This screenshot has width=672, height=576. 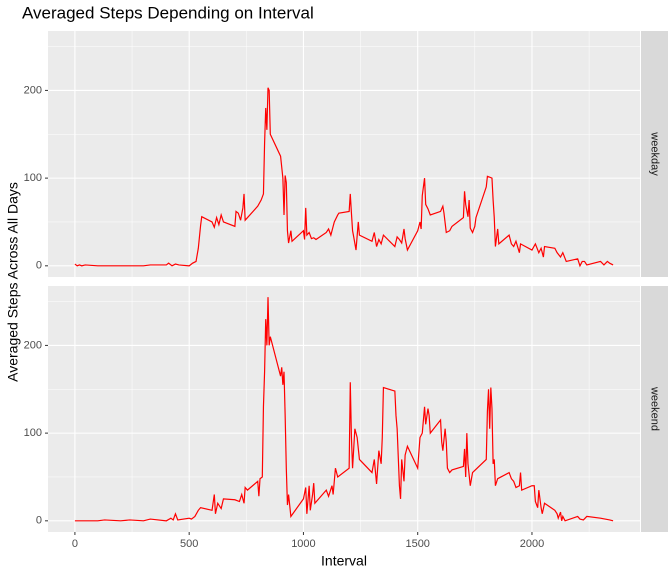 What do you see at coordinates (75, 544) in the screenshot?
I see `x-tick-label: 0` at bounding box center [75, 544].